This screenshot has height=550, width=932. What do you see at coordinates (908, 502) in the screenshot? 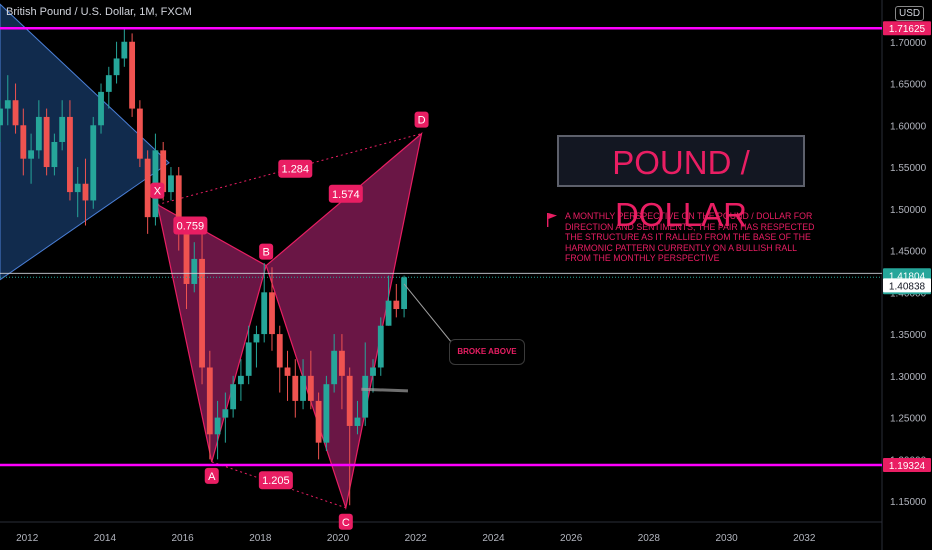
I see `y-tick-label: 1.15000` at bounding box center [908, 502].